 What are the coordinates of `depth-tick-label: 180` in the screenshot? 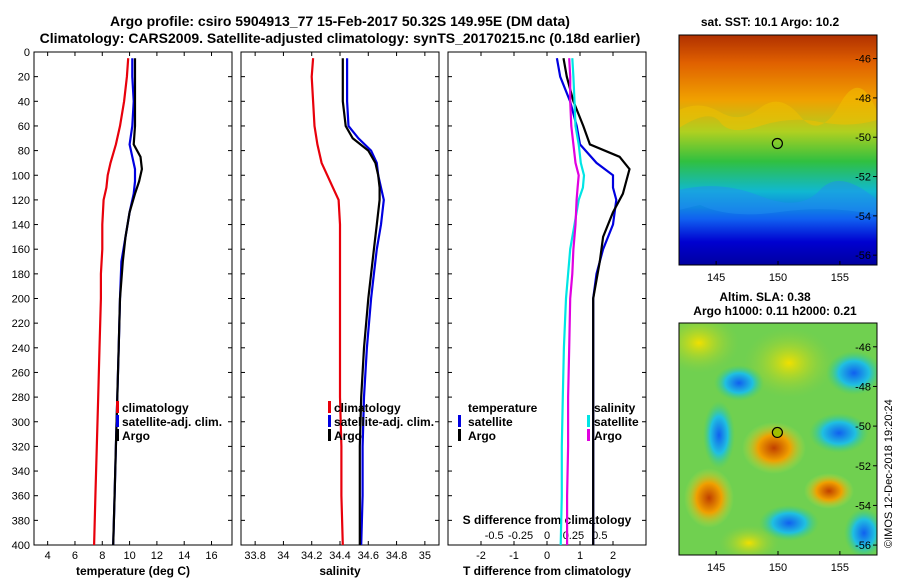 It's located at (21, 275).